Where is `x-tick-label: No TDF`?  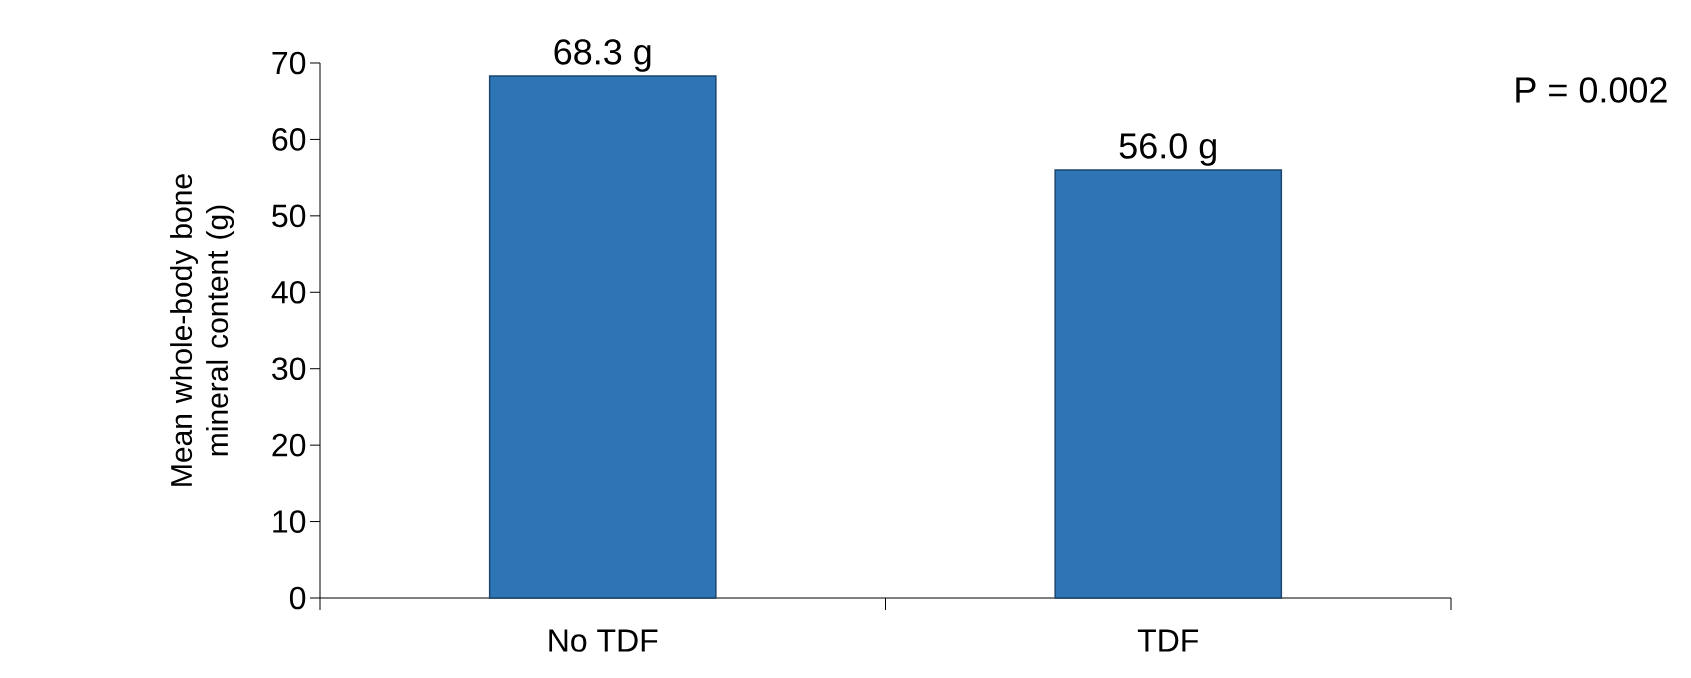 x-tick-label: No TDF is located at coordinates (603, 640).